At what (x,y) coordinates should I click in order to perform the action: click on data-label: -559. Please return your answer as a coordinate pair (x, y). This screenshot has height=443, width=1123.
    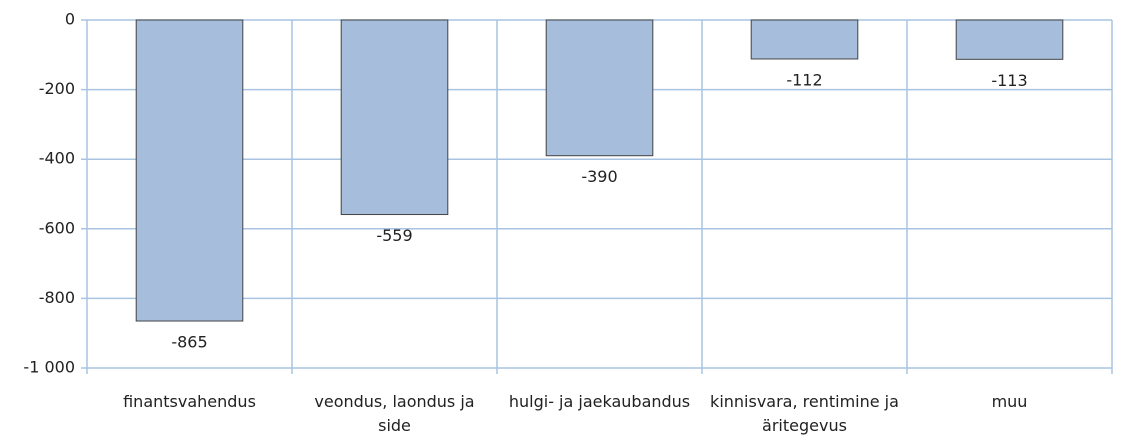
    Looking at the image, I should click on (394, 235).